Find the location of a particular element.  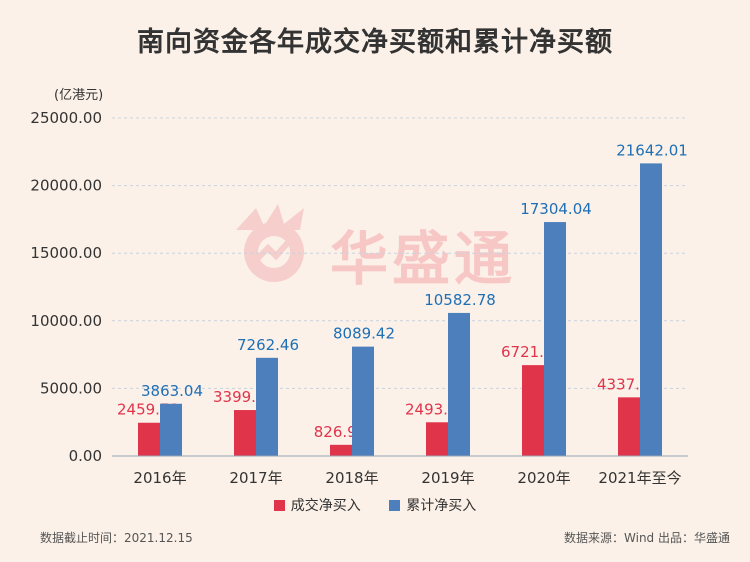

x-tick-label: 2017年 is located at coordinates (255, 478).